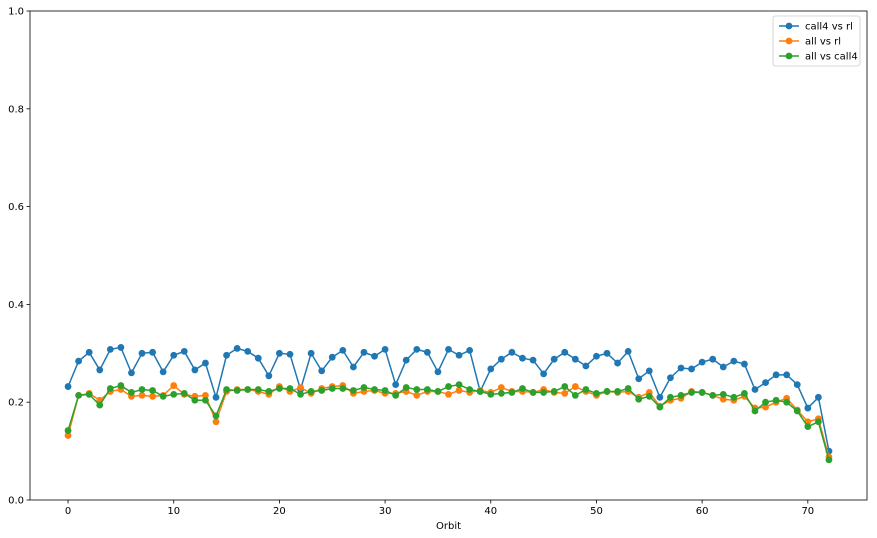 The height and width of the screenshot is (538, 877). What do you see at coordinates (810, 42) in the screenshot?
I see `legend-item: all vs rl` at bounding box center [810, 42].